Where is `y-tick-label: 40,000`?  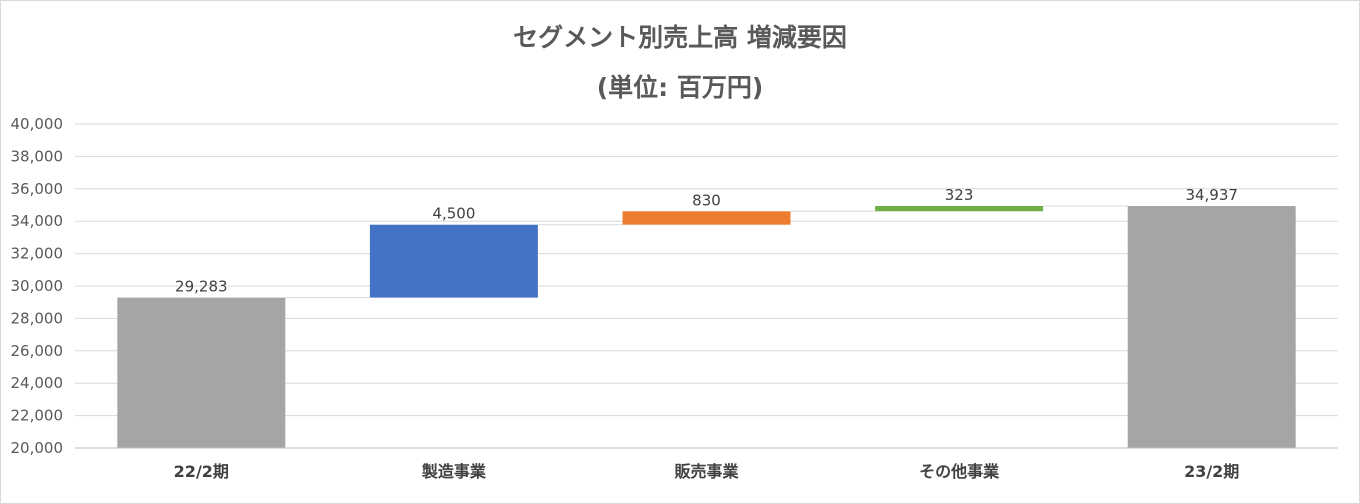
y-tick-label: 40,000 is located at coordinates (37, 124).